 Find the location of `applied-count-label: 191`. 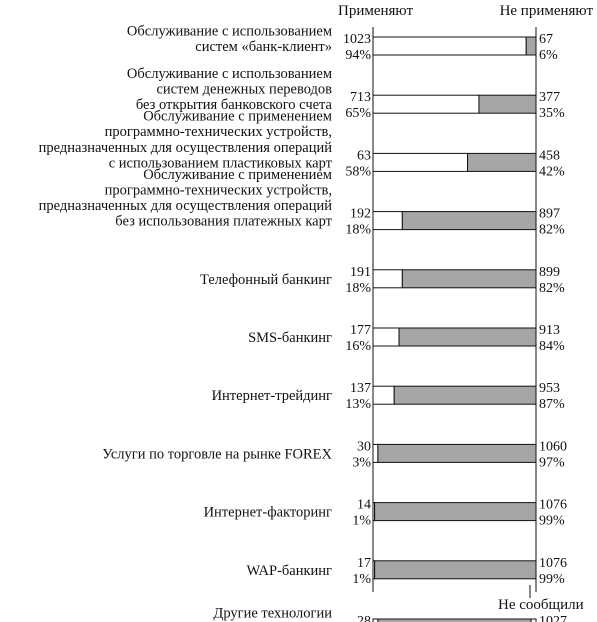

applied-count-label: 191 is located at coordinates (360, 272).